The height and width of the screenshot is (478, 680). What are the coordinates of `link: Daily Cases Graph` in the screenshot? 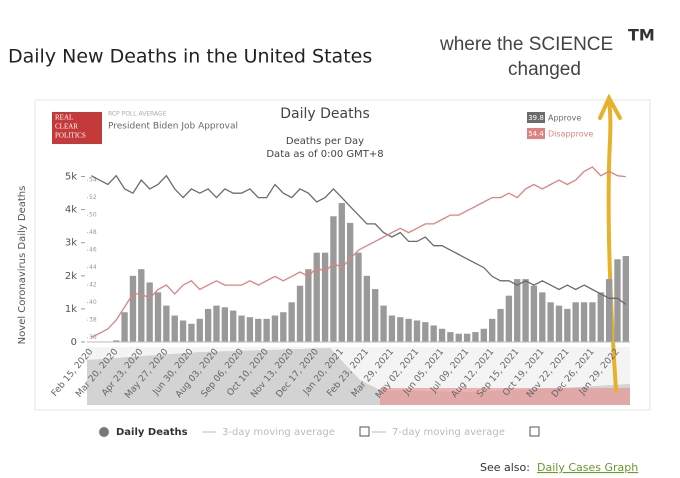 It's located at (587, 467).